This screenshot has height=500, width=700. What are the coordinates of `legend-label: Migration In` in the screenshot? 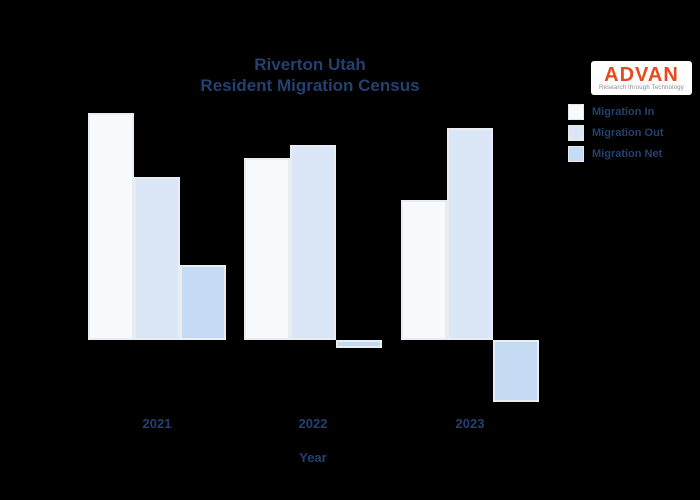 It's located at (623, 112).